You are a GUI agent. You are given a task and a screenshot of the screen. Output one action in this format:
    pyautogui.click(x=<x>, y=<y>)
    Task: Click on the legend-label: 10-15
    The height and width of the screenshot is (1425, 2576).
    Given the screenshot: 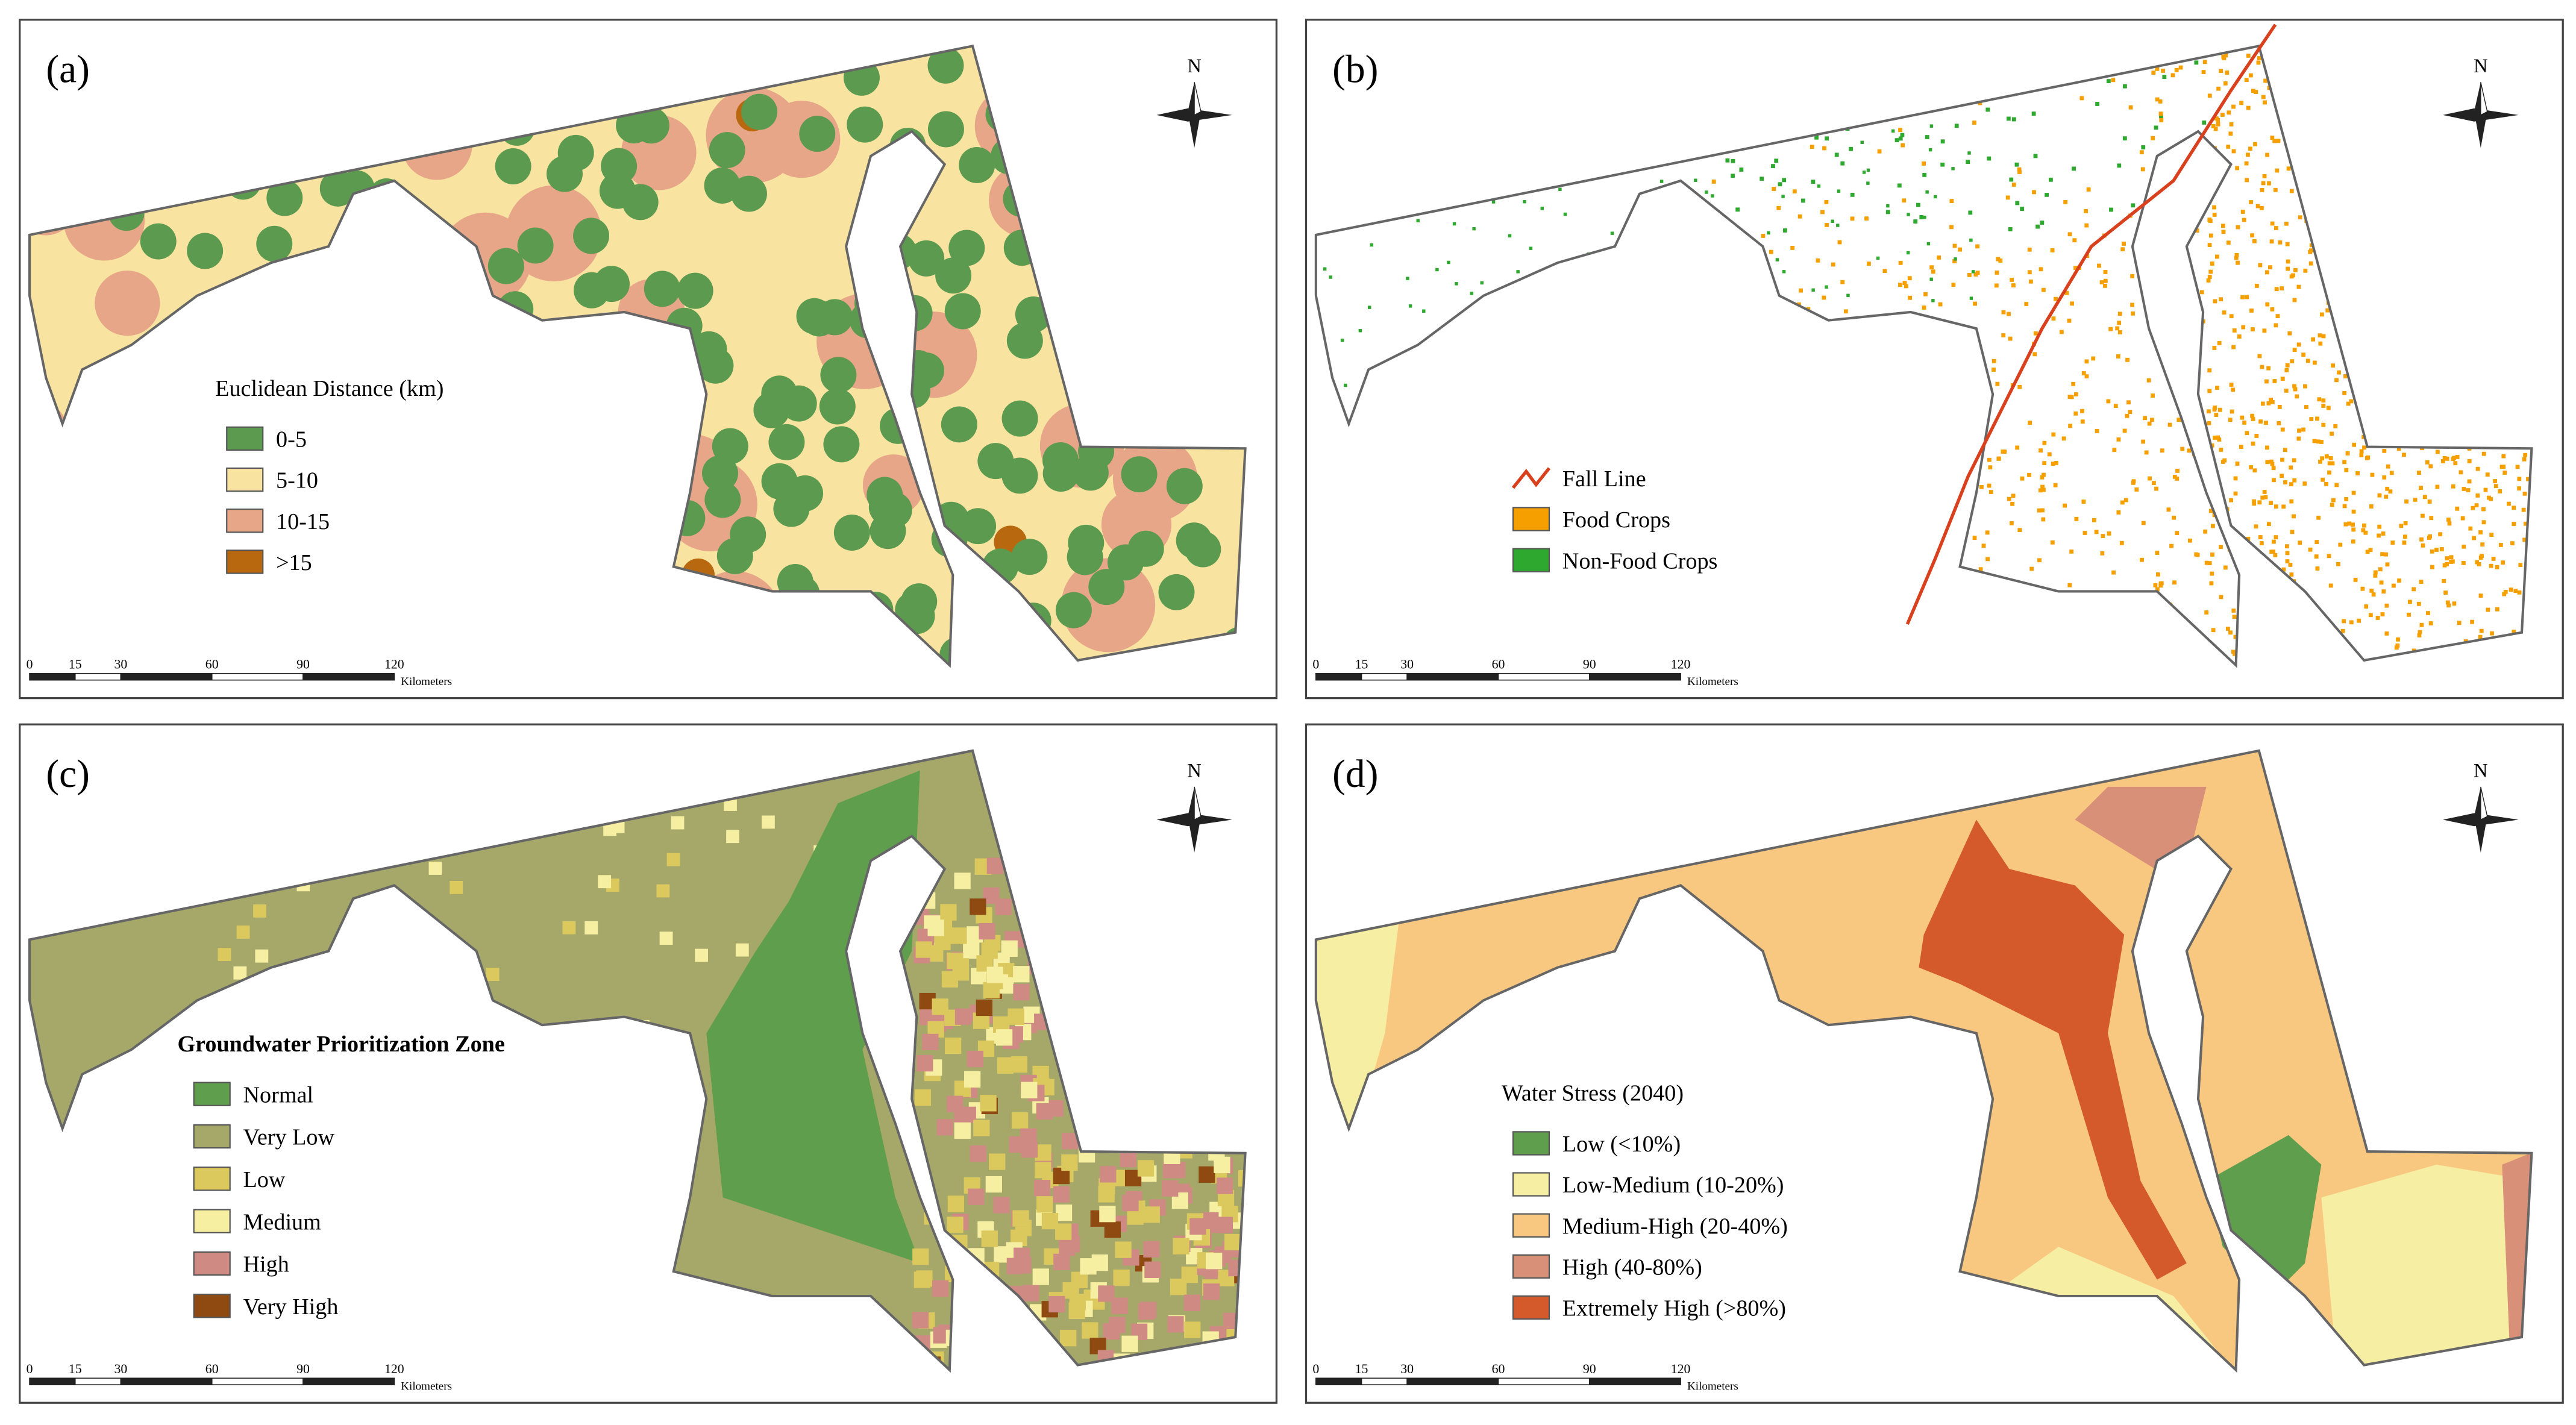 What is the action you would take?
    pyautogui.click(x=303, y=521)
    